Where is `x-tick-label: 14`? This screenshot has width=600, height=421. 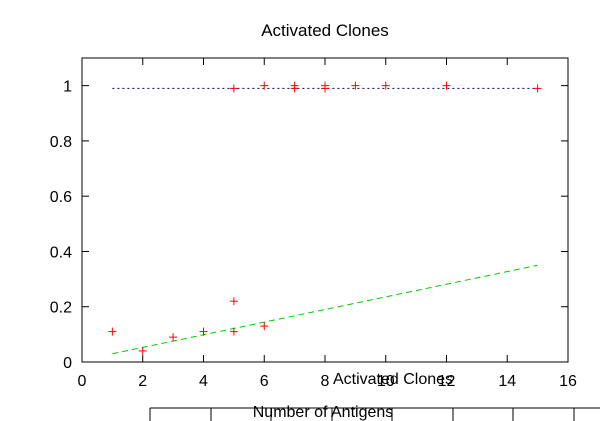 x-tick-label: 14 is located at coordinates (507, 381).